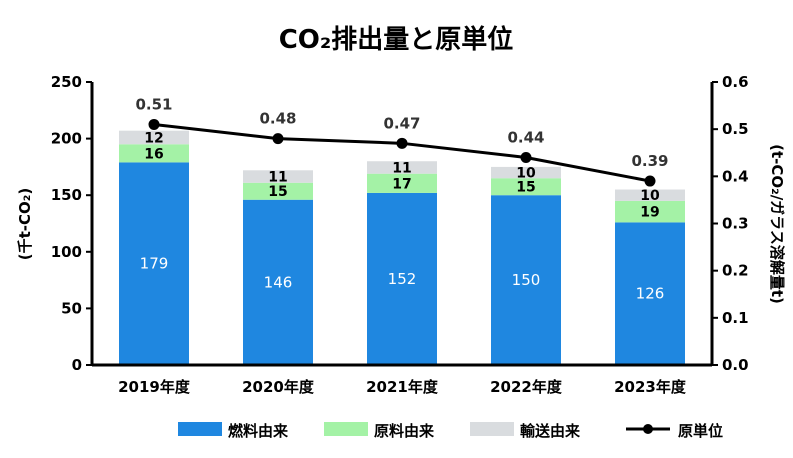 This screenshot has height=458, width=793. Describe the element at coordinates (277, 119) in the screenshot. I see `ratio-value-label: 0.48` at that location.